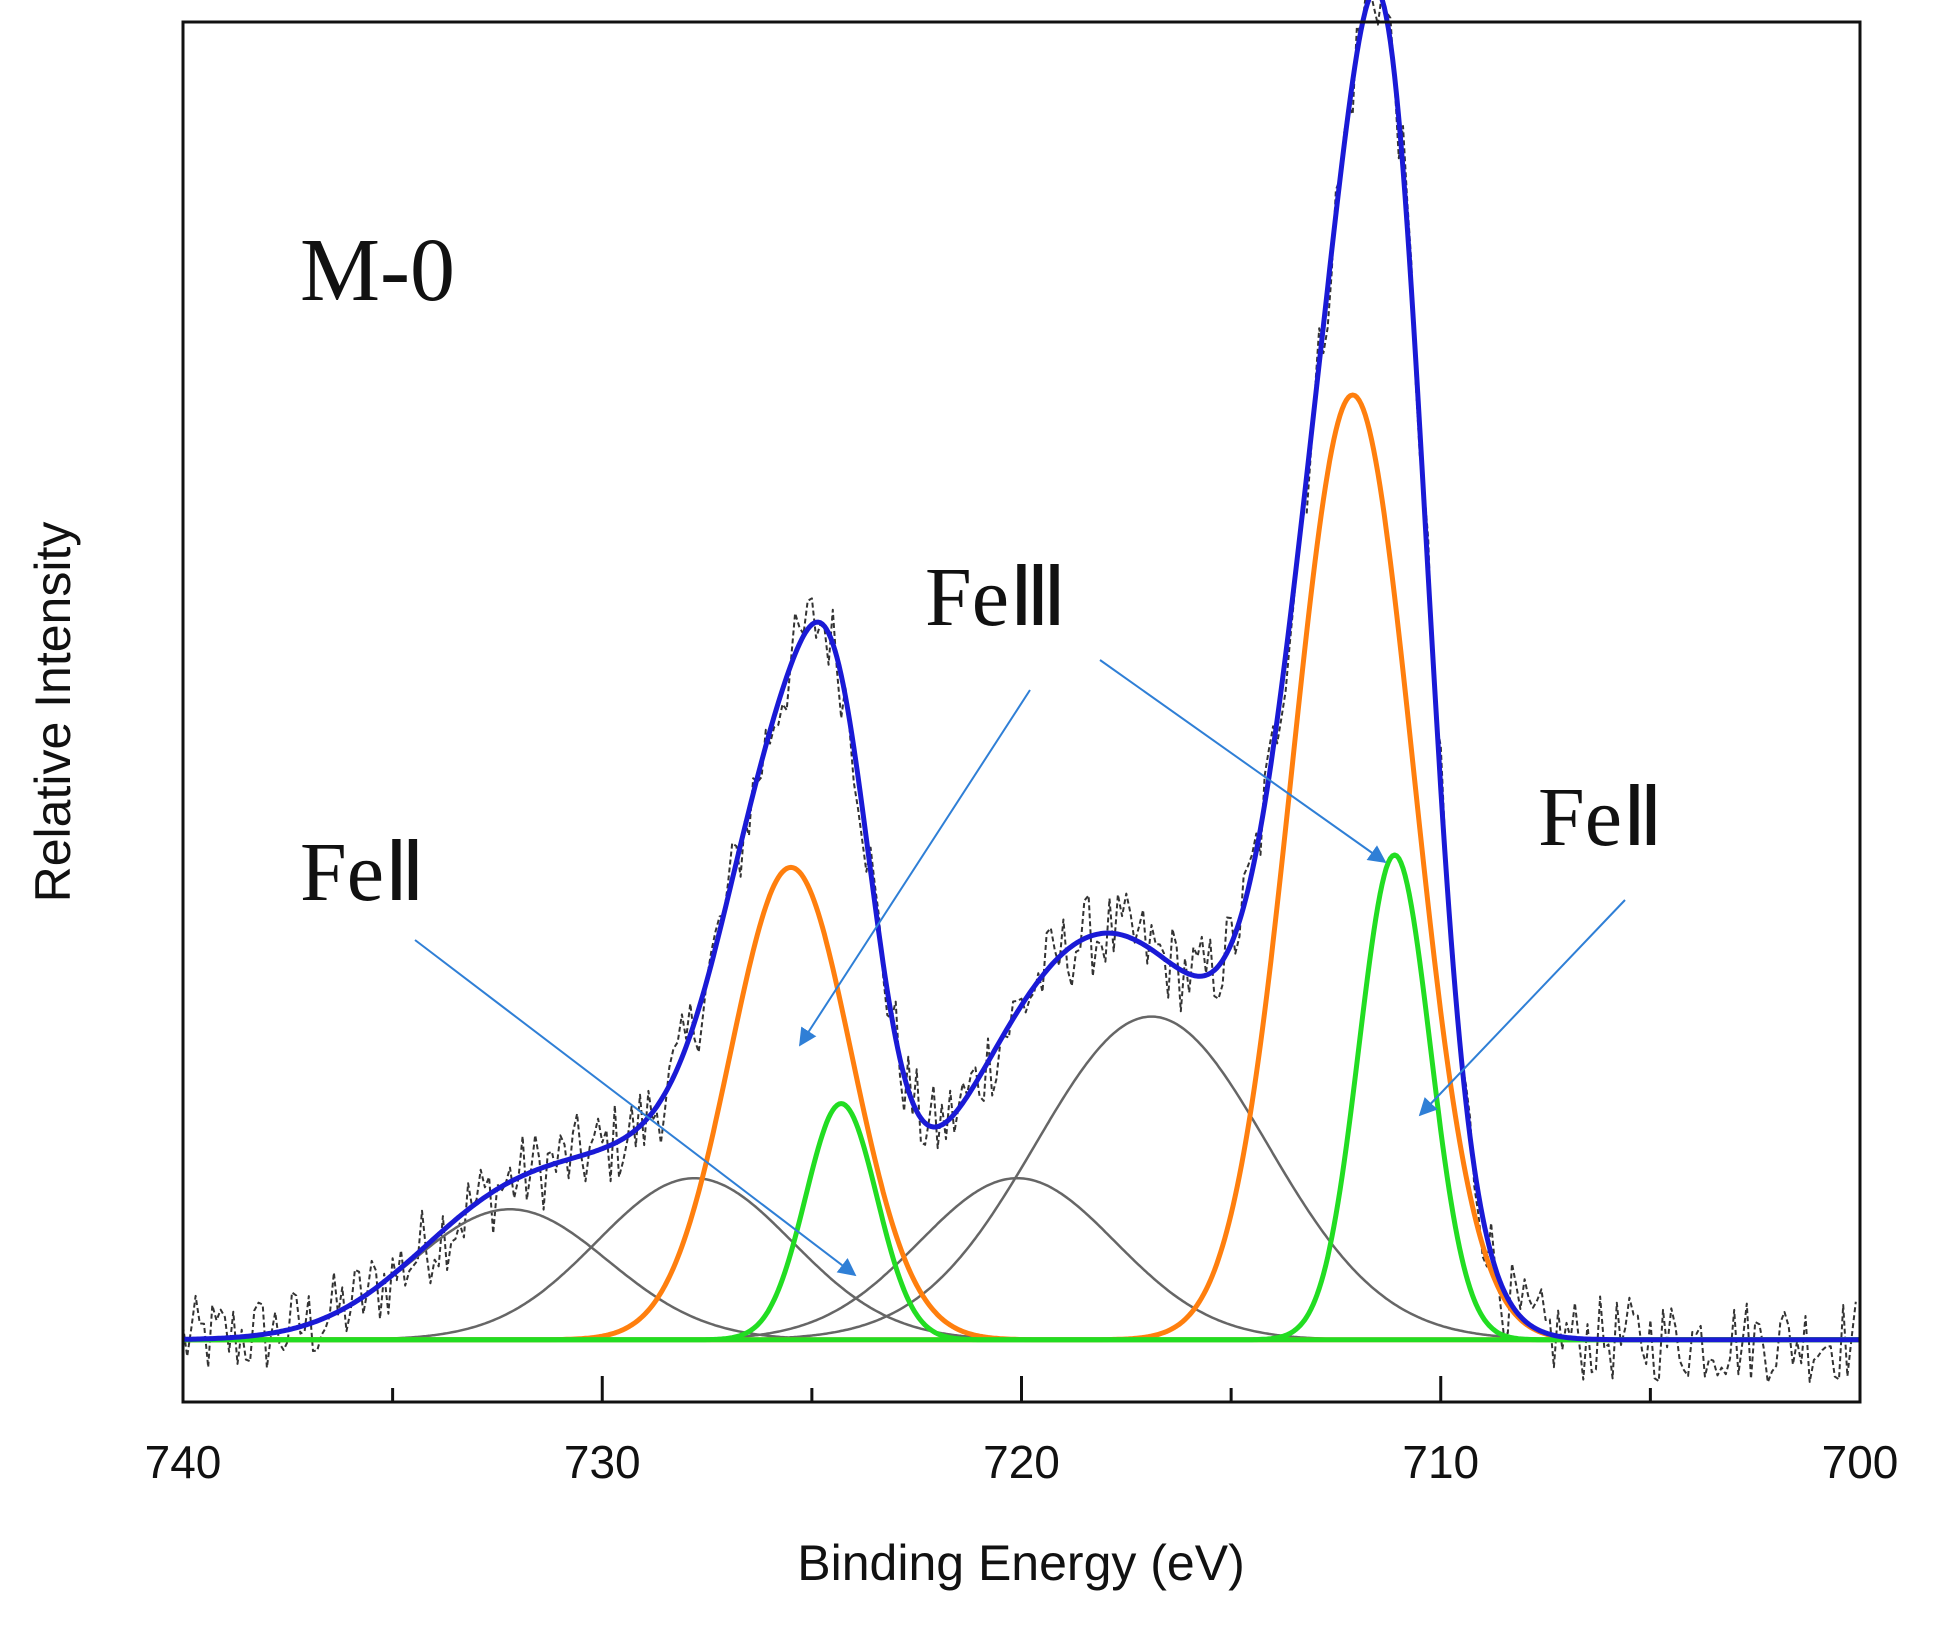 The image size is (1945, 1630). I want to click on annotation-fe2-right: FeⅡ, so click(1600, 817).